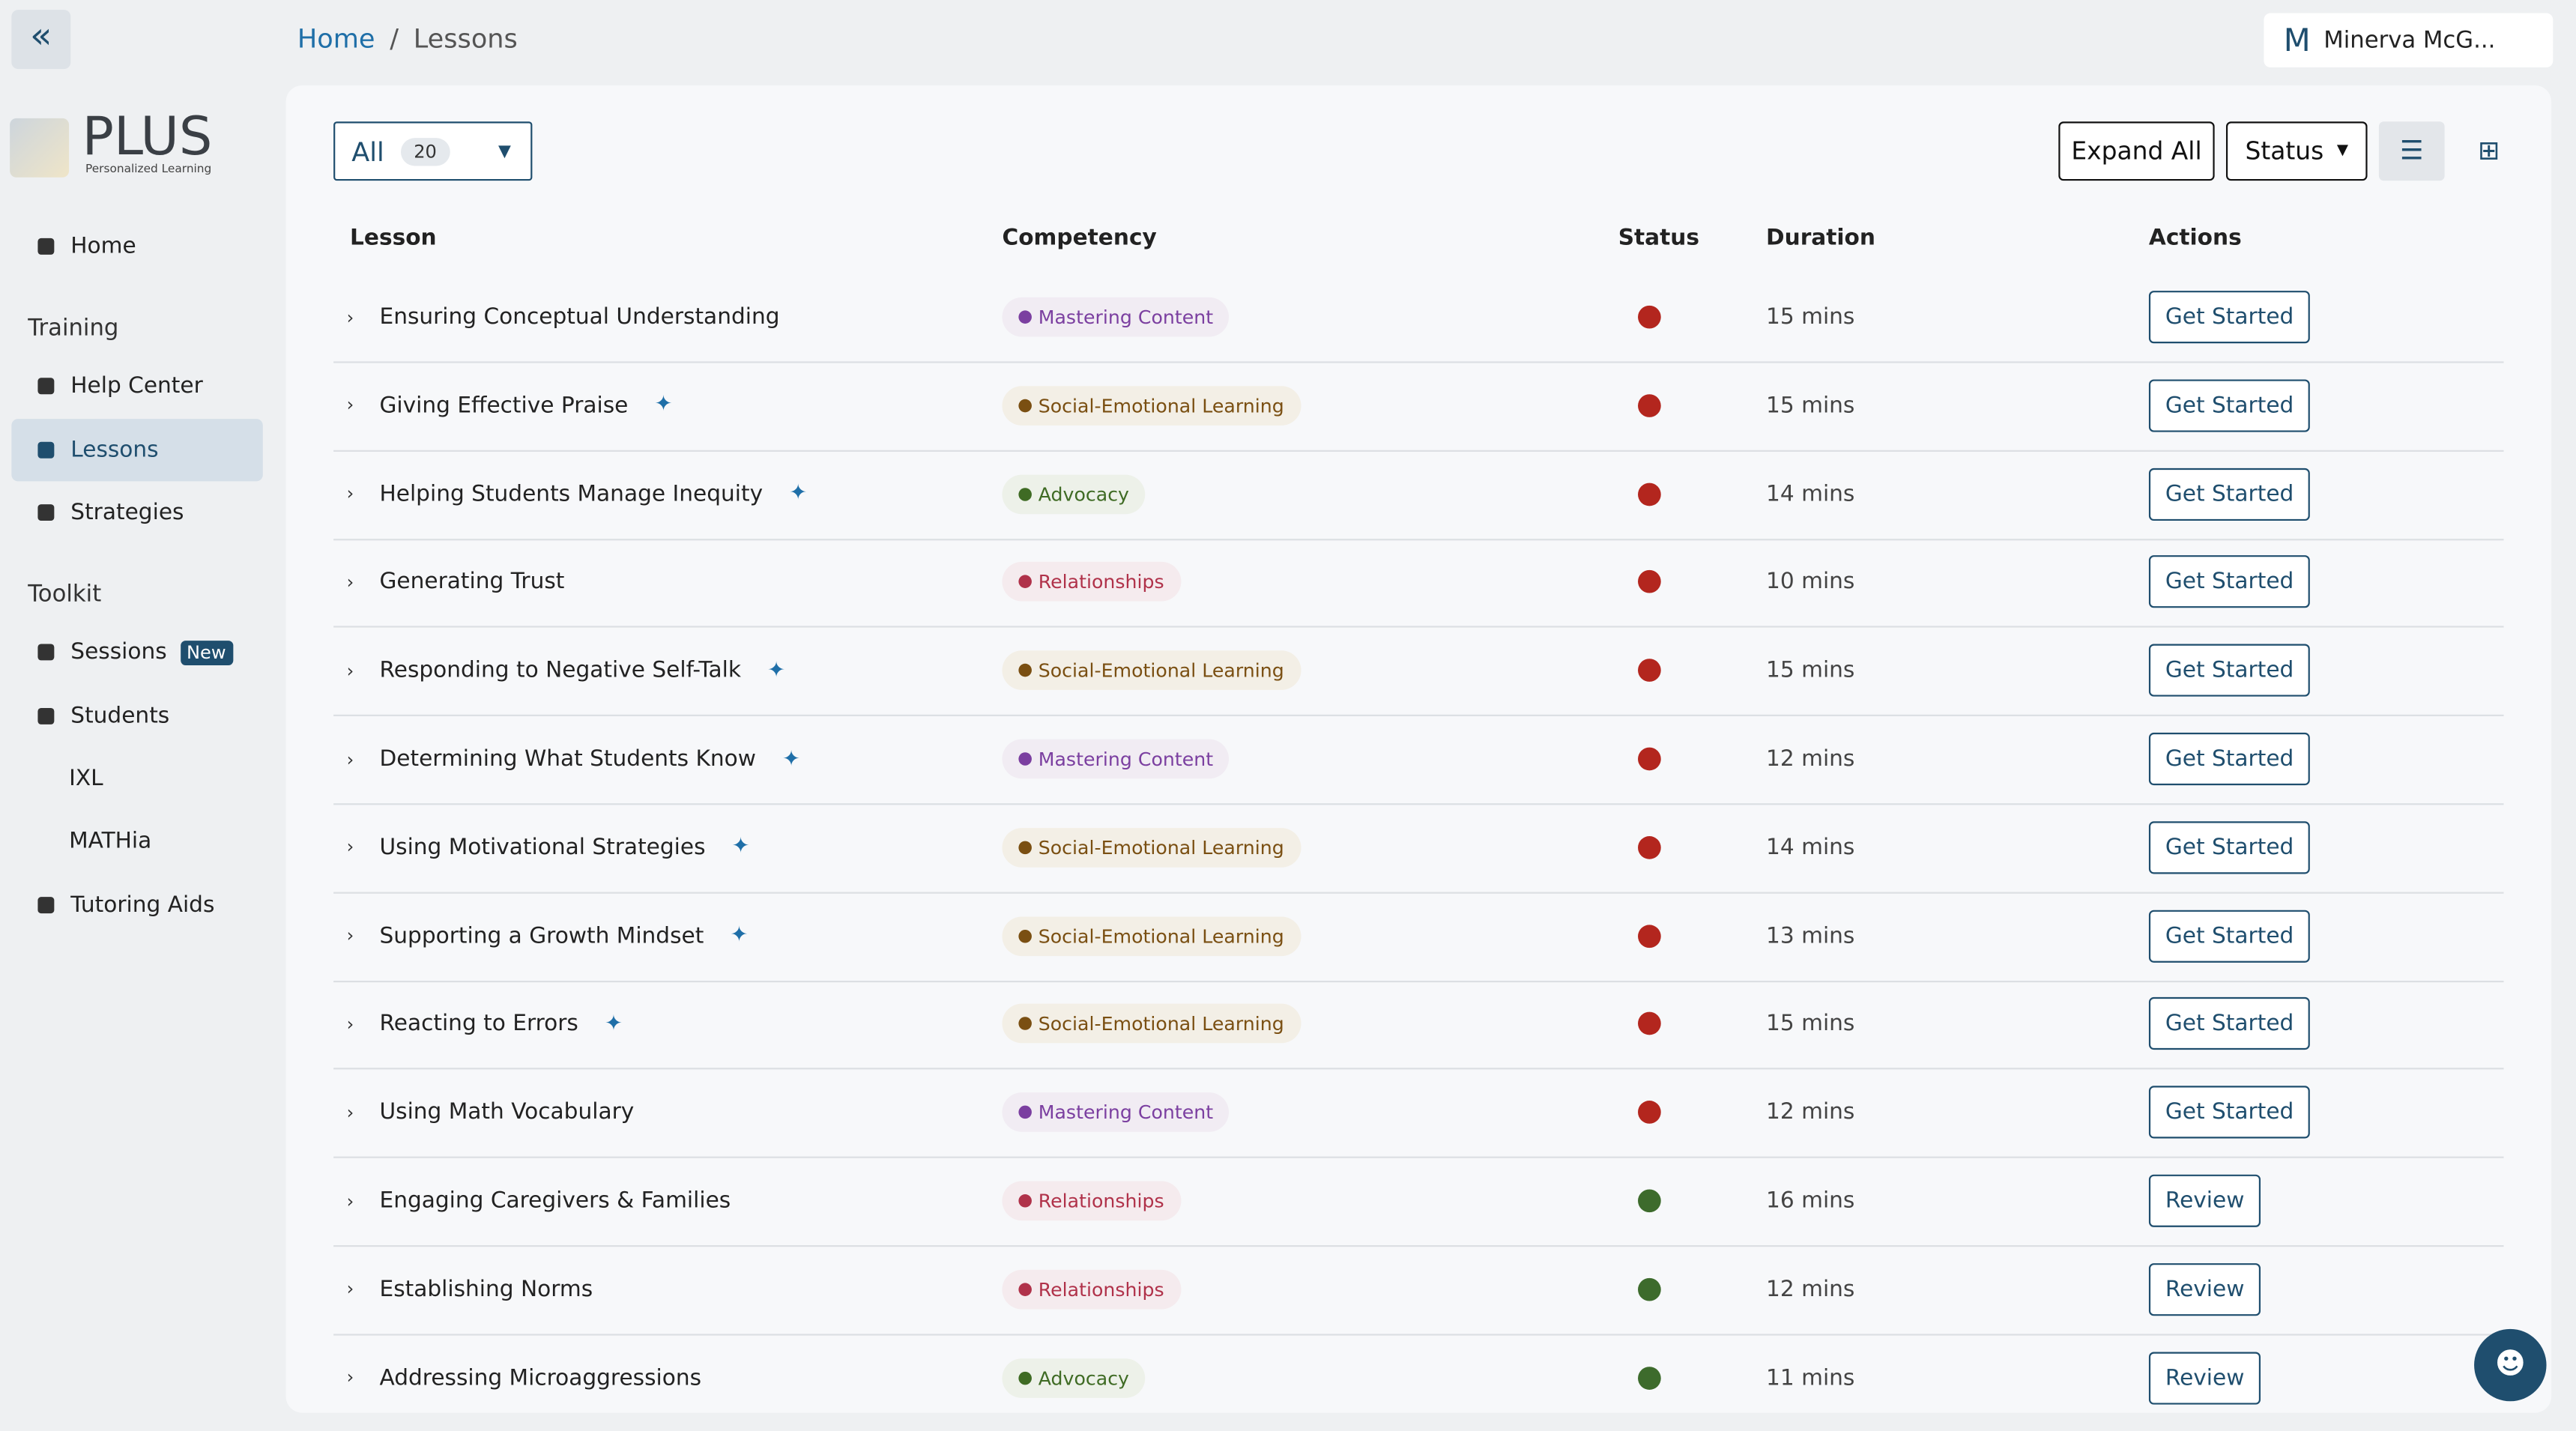  I want to click on nav-item: Sessions New, so click(136, 652).